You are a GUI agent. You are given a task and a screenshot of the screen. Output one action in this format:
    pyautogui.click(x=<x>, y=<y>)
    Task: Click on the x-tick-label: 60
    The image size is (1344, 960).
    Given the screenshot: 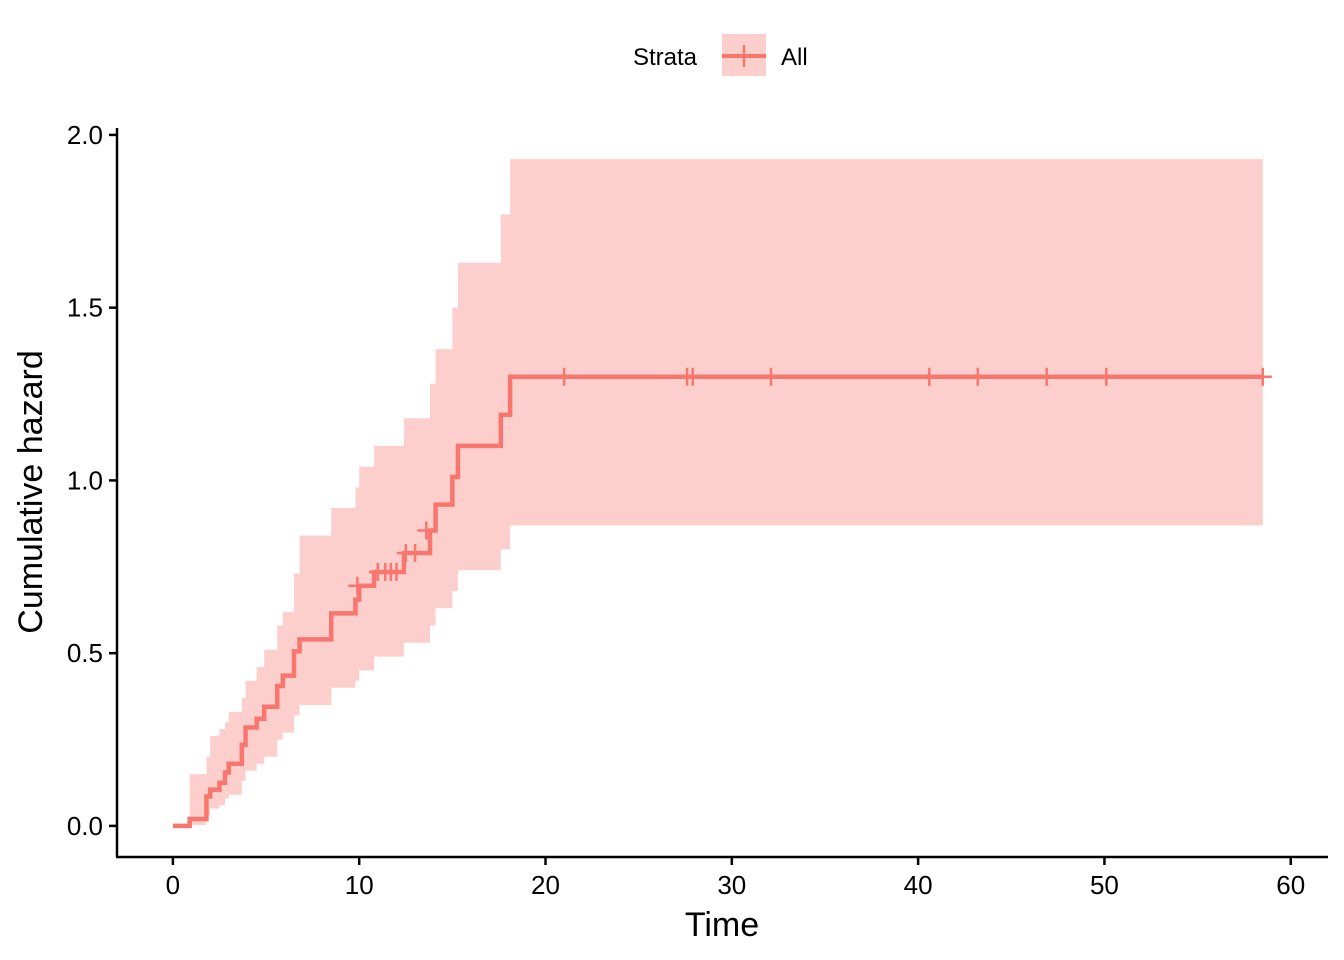 What is the action you would take?
    pyautogui.click(x=1290, y=885)
    